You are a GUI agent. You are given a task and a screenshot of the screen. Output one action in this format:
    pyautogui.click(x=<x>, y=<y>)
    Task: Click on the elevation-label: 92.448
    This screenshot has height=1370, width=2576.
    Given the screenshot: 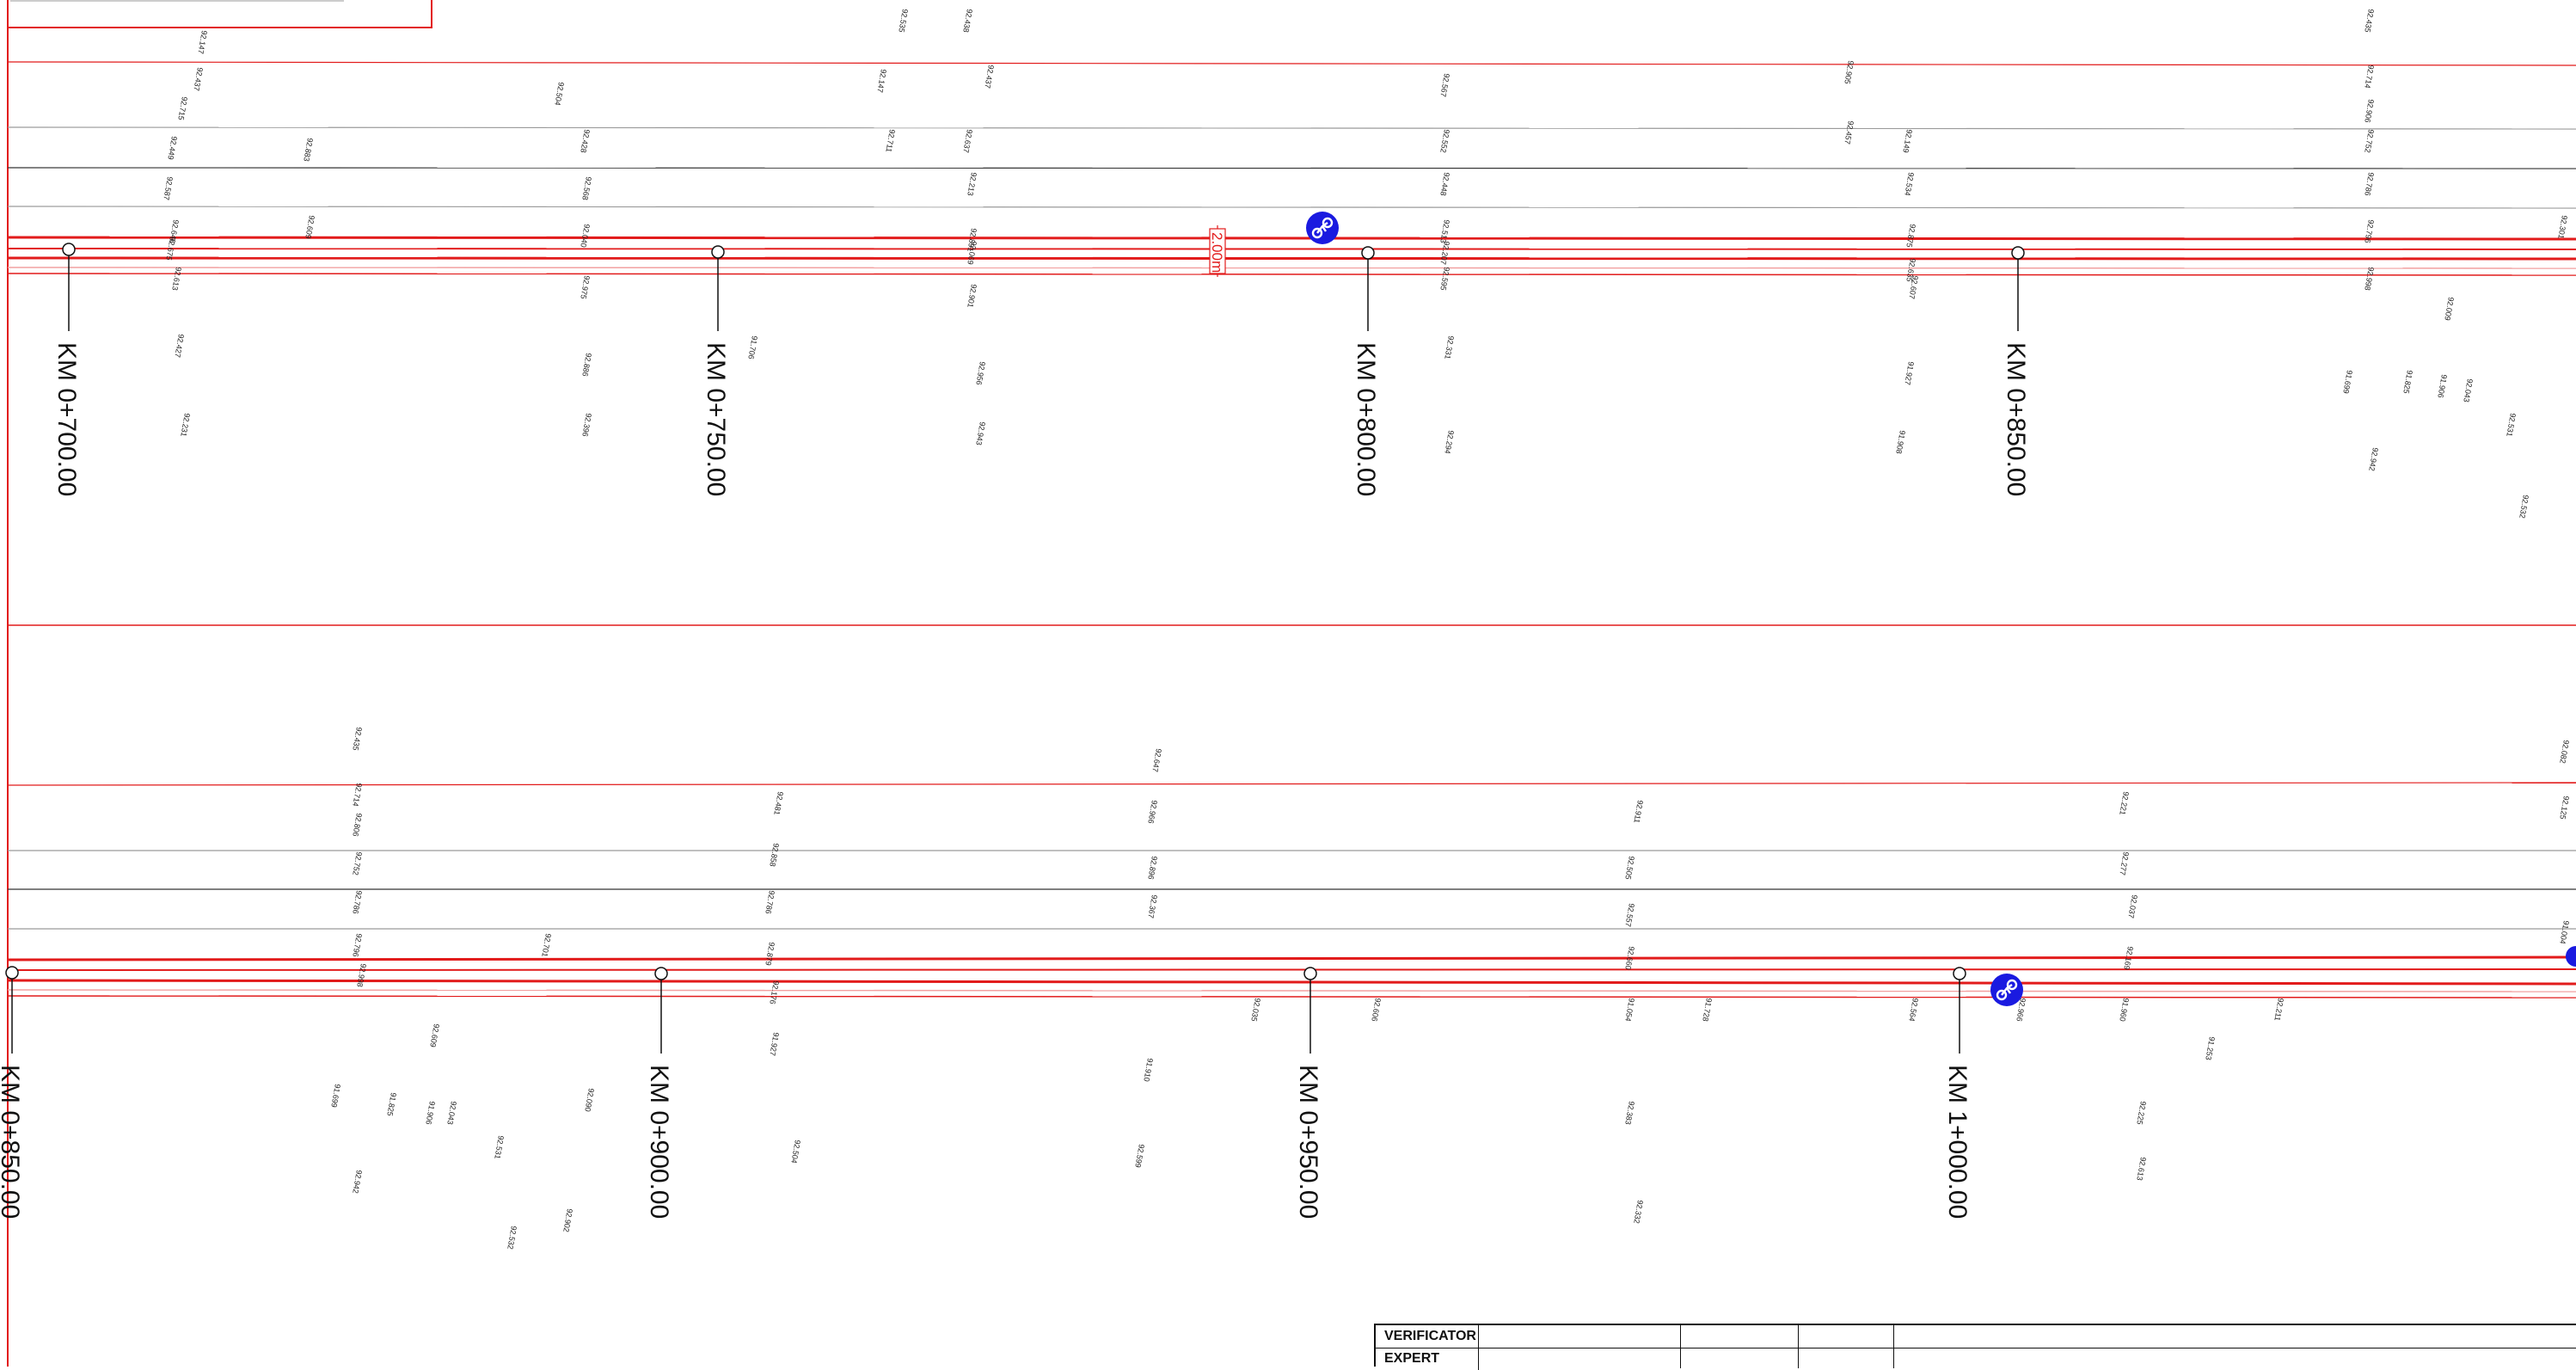 What is the action you would take?
    pyautogui.click(x=1444, y=184)
    